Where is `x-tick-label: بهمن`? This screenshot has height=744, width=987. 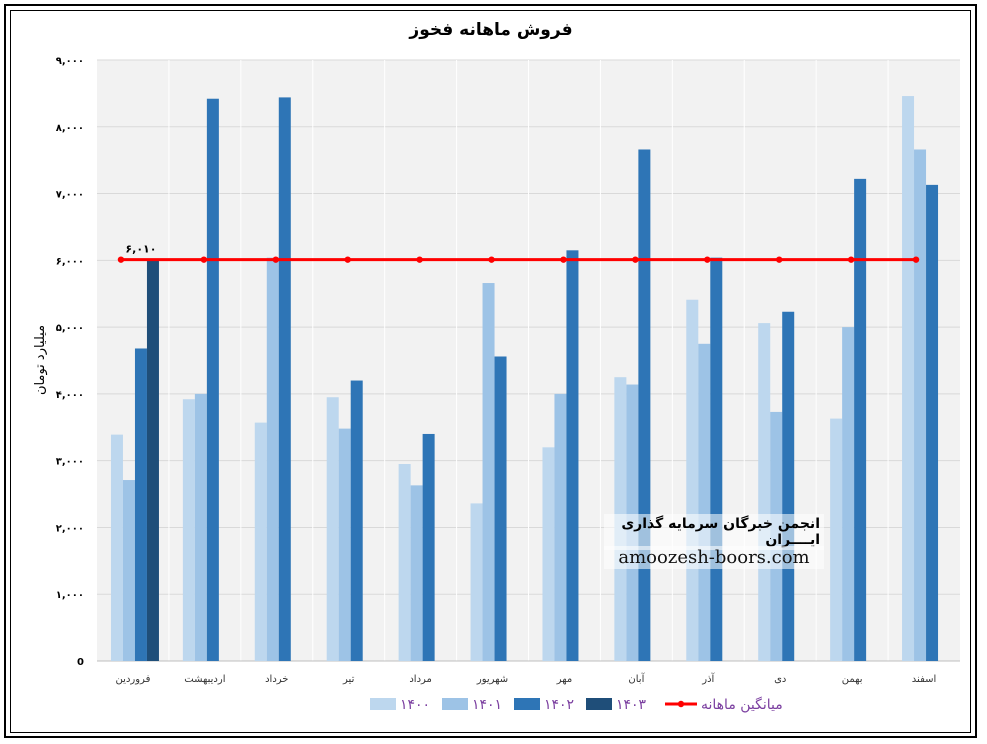 x-tick-label: بهمن is located at coordinates (852, 679).